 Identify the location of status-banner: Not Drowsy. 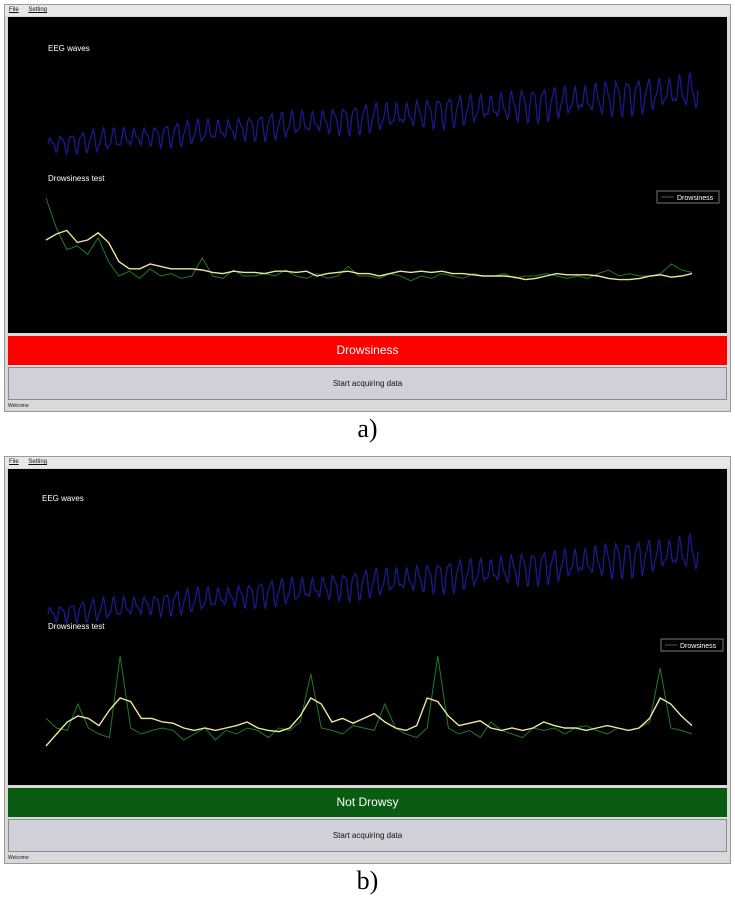
(367, 802).